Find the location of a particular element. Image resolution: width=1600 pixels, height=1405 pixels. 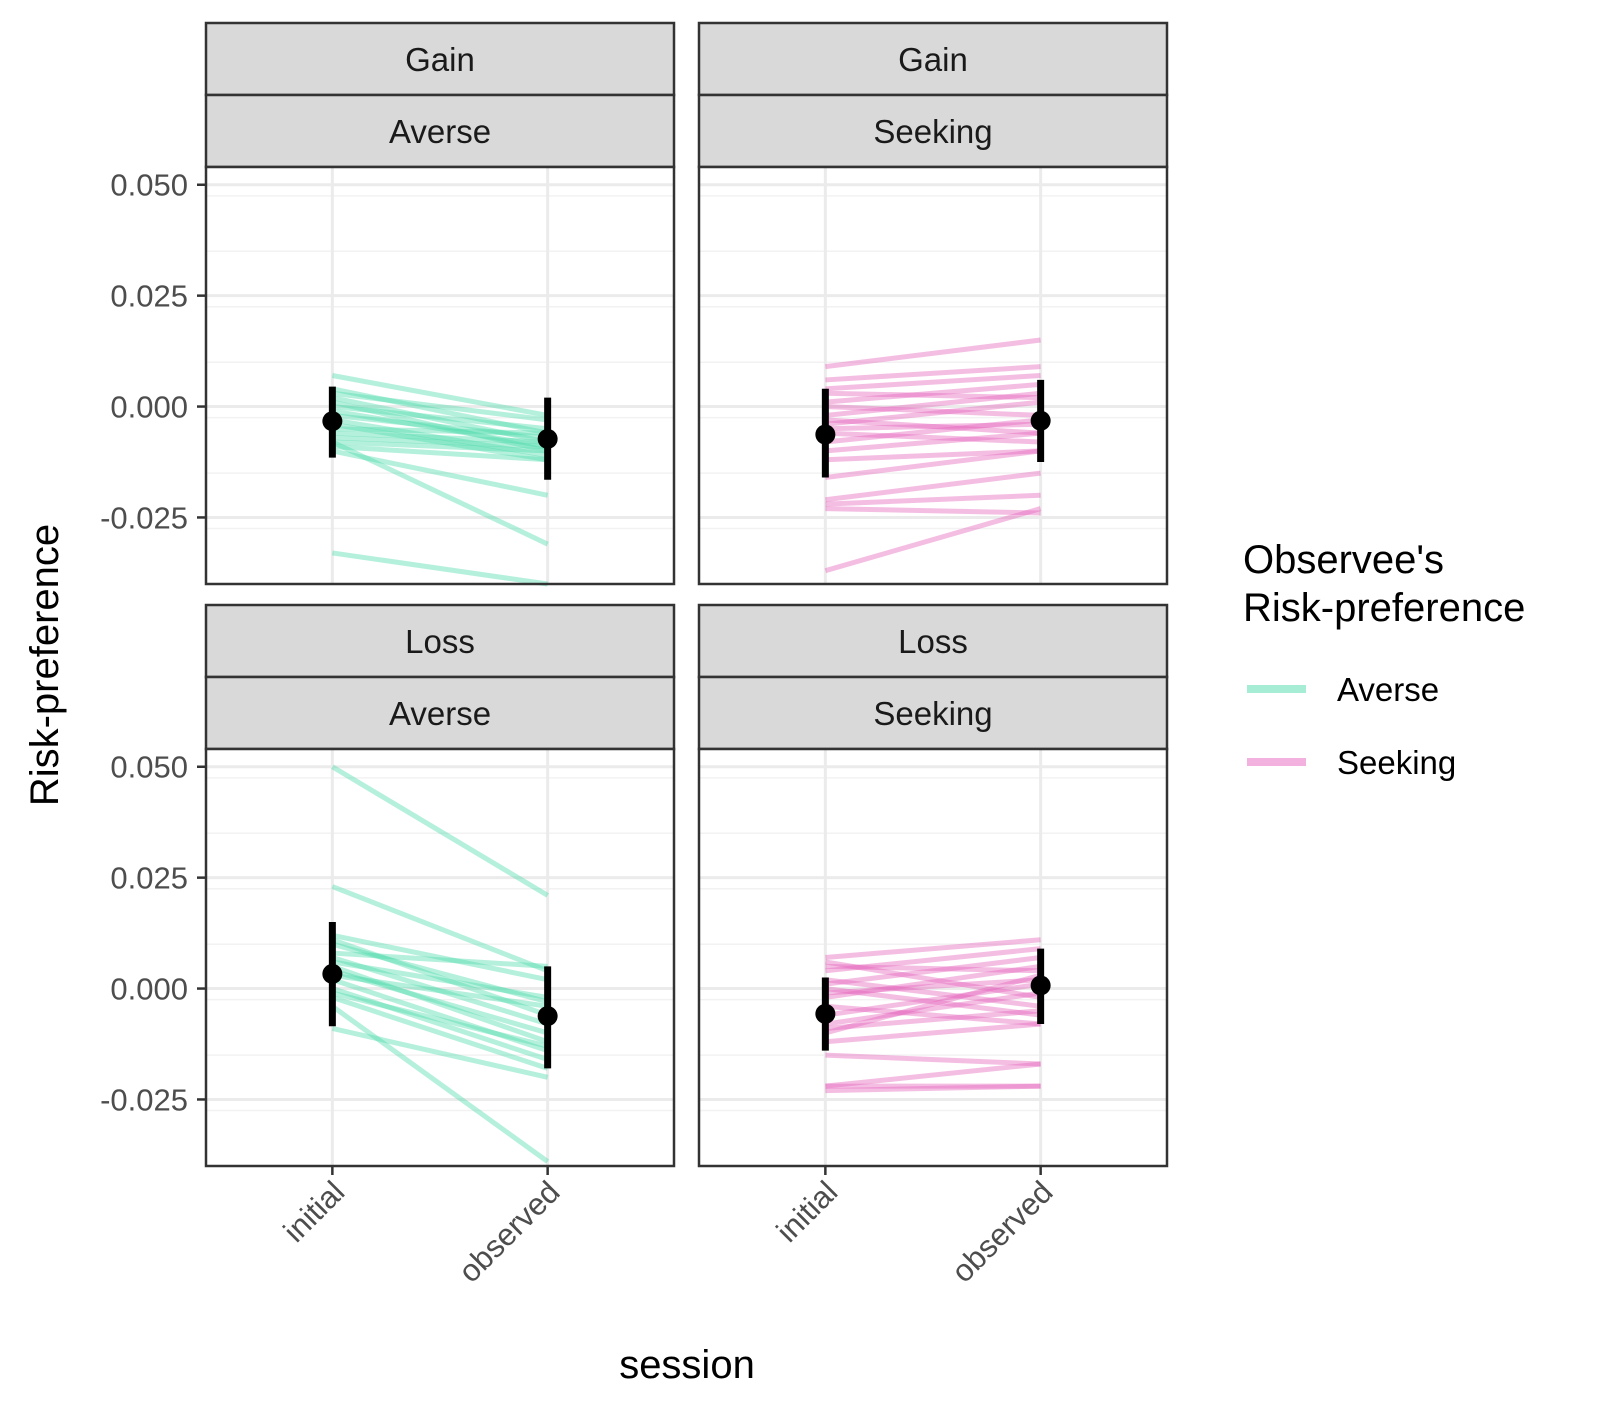

panel-1: Gain Averse 0.050 0.025 0.000 -0.025 is located at coordinates (388, 304).